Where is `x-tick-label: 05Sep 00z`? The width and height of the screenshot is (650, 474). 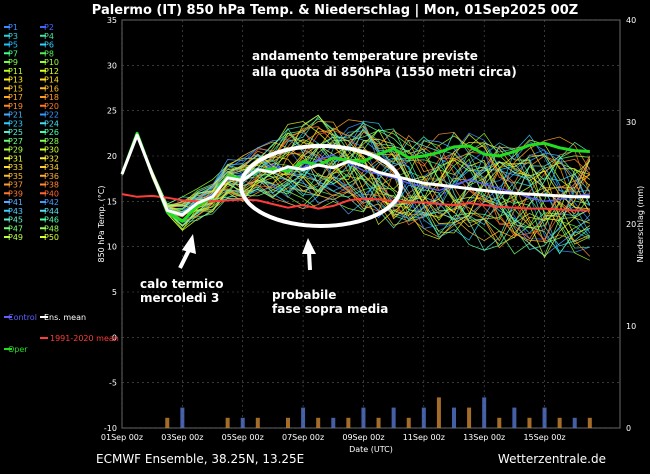 x-tick-label: 05Sep 00z is located at coordinates (243, 437).